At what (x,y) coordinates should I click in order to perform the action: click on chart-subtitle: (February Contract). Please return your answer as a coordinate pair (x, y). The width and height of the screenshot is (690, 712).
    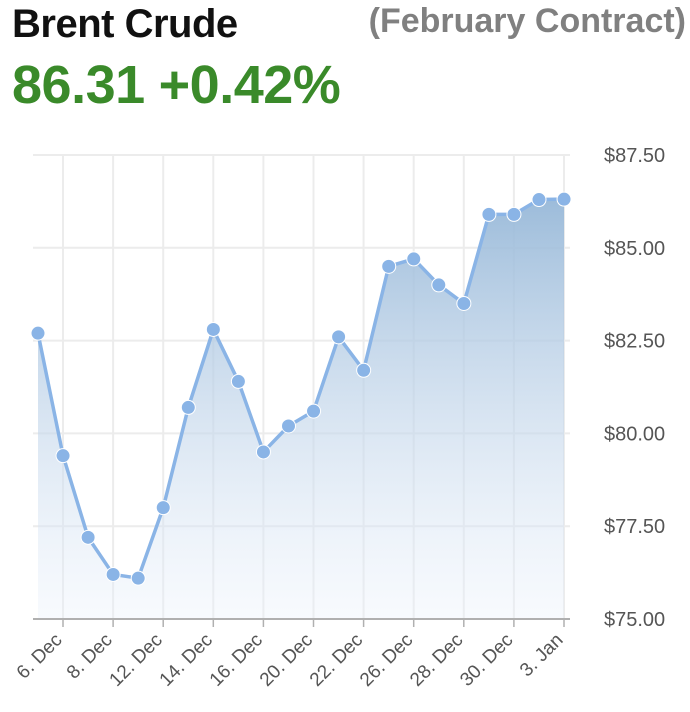
    Looking at the image, I should click on (527, 21).